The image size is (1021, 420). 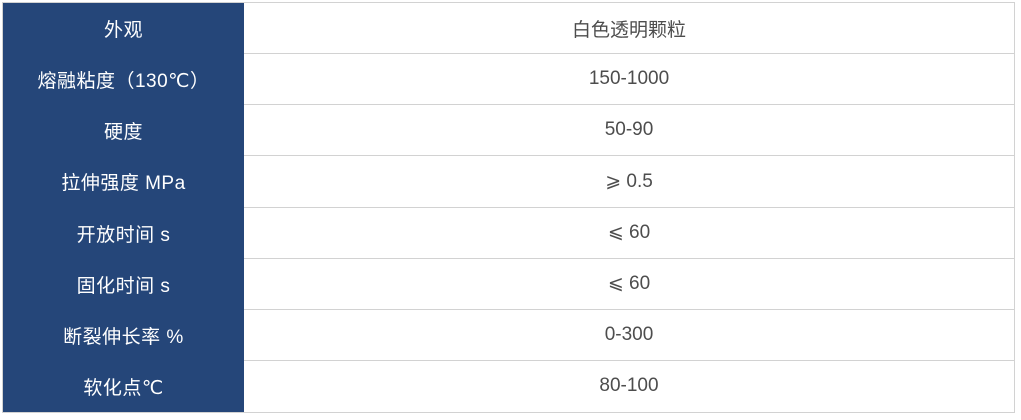 I want to click on row-label: 开放时间 s, so click(x=123, y=233).